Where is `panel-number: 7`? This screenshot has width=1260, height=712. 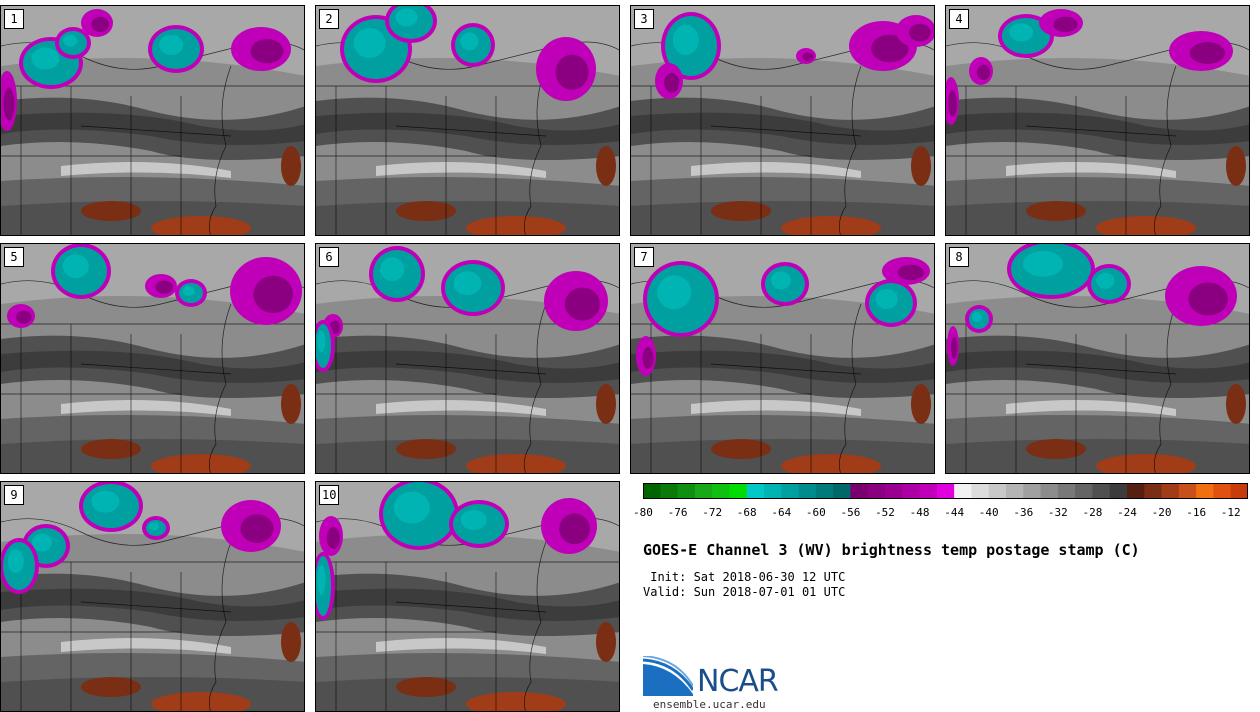
panel-number: 7 is located at coordinates (644, 257).